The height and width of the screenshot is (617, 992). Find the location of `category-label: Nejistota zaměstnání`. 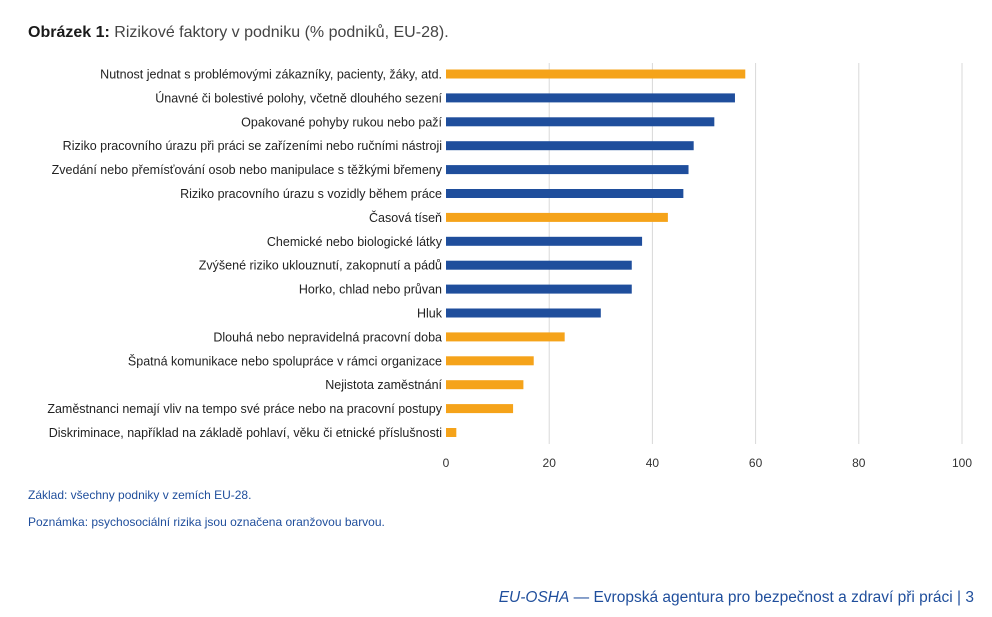

category-label: Nejistota zaměstnání is located at coordinates (383, 385).